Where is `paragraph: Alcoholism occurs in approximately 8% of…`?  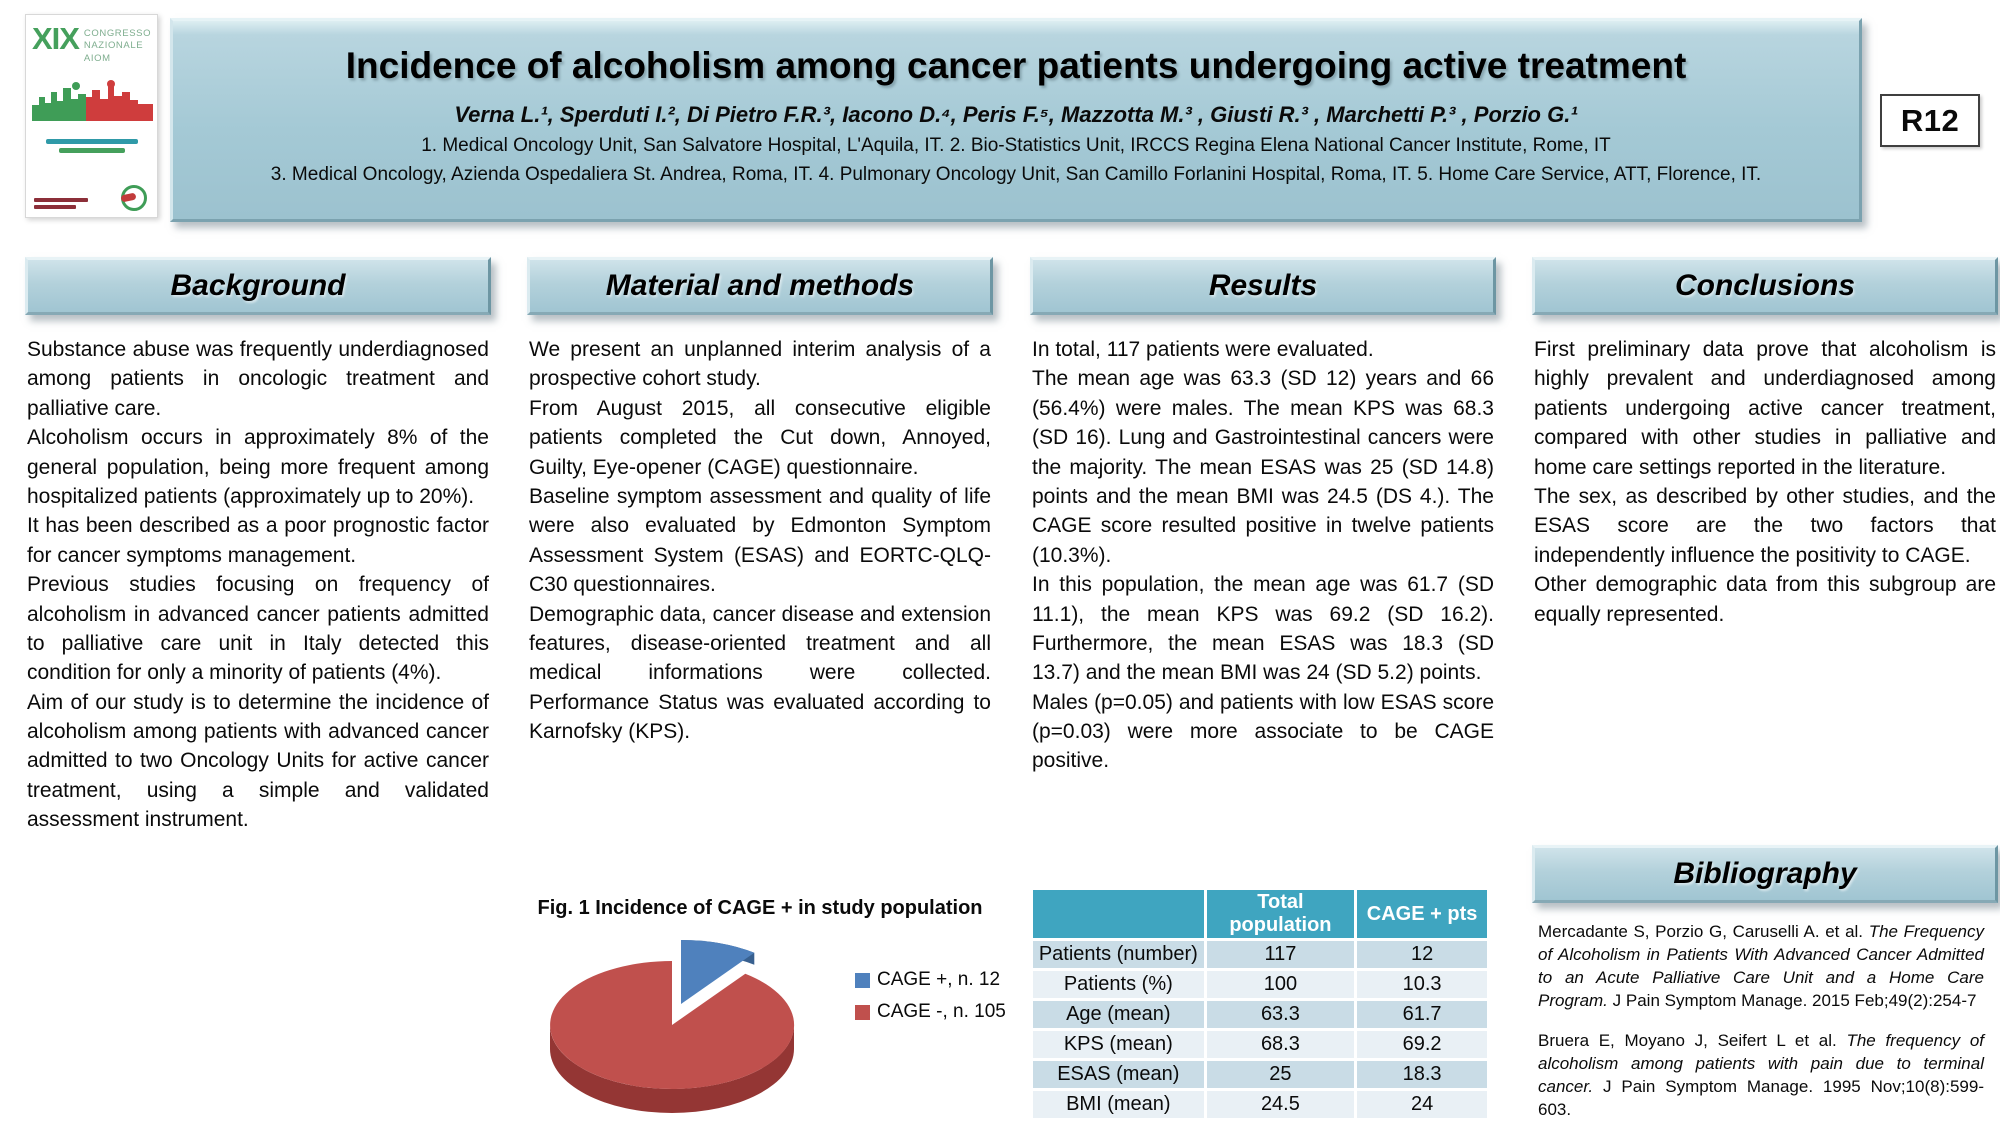
paragraph: Alcoholism occurs in approximately 8% of… is located at coordinates (258, 467).